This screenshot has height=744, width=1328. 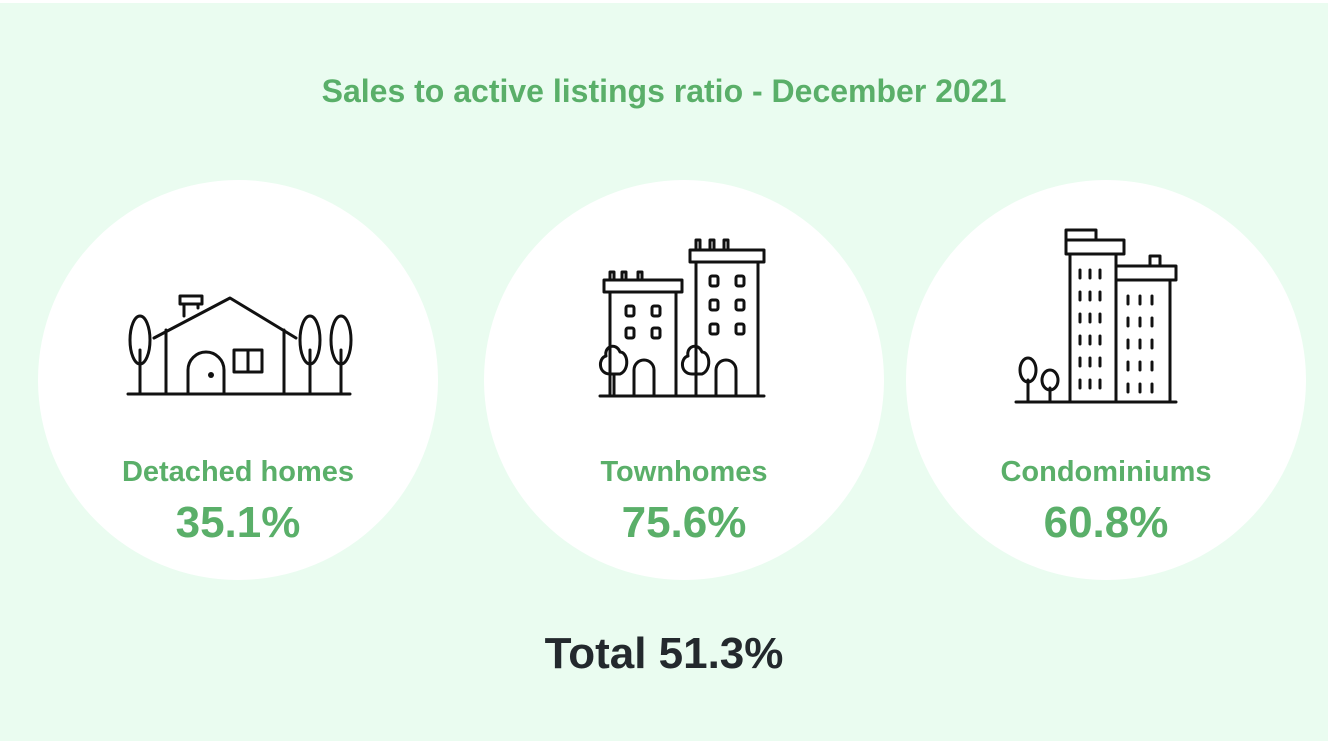 I want to click on category-label: Townhomes, so click(x=684, y=472).